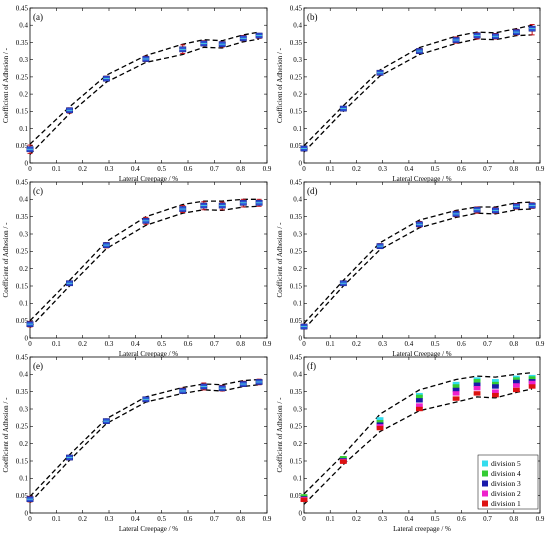 The height and width of the screenshot is (536, 550). What do you see at coordinates (540, 519) in the screenshot?
I see `x-tick-label: 0.9` at bounding box center [540, 519].